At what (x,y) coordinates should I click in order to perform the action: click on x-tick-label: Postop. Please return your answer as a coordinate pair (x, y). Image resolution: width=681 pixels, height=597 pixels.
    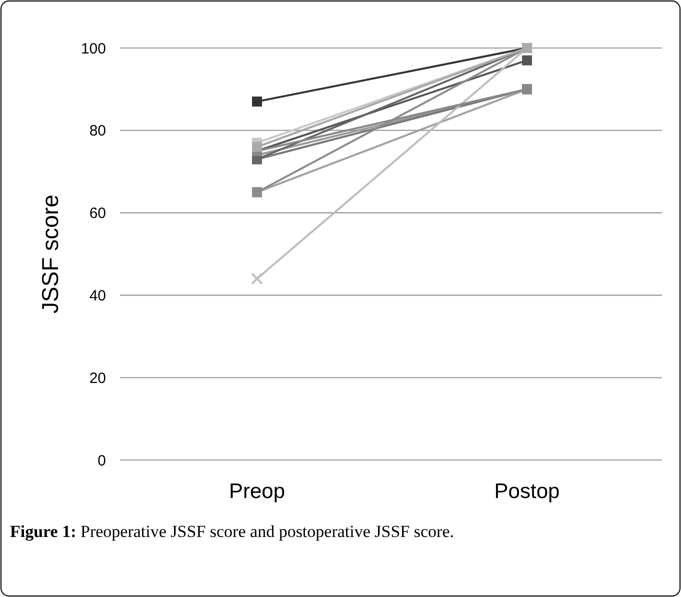
    Looking at the image, I should click on (527, 491).